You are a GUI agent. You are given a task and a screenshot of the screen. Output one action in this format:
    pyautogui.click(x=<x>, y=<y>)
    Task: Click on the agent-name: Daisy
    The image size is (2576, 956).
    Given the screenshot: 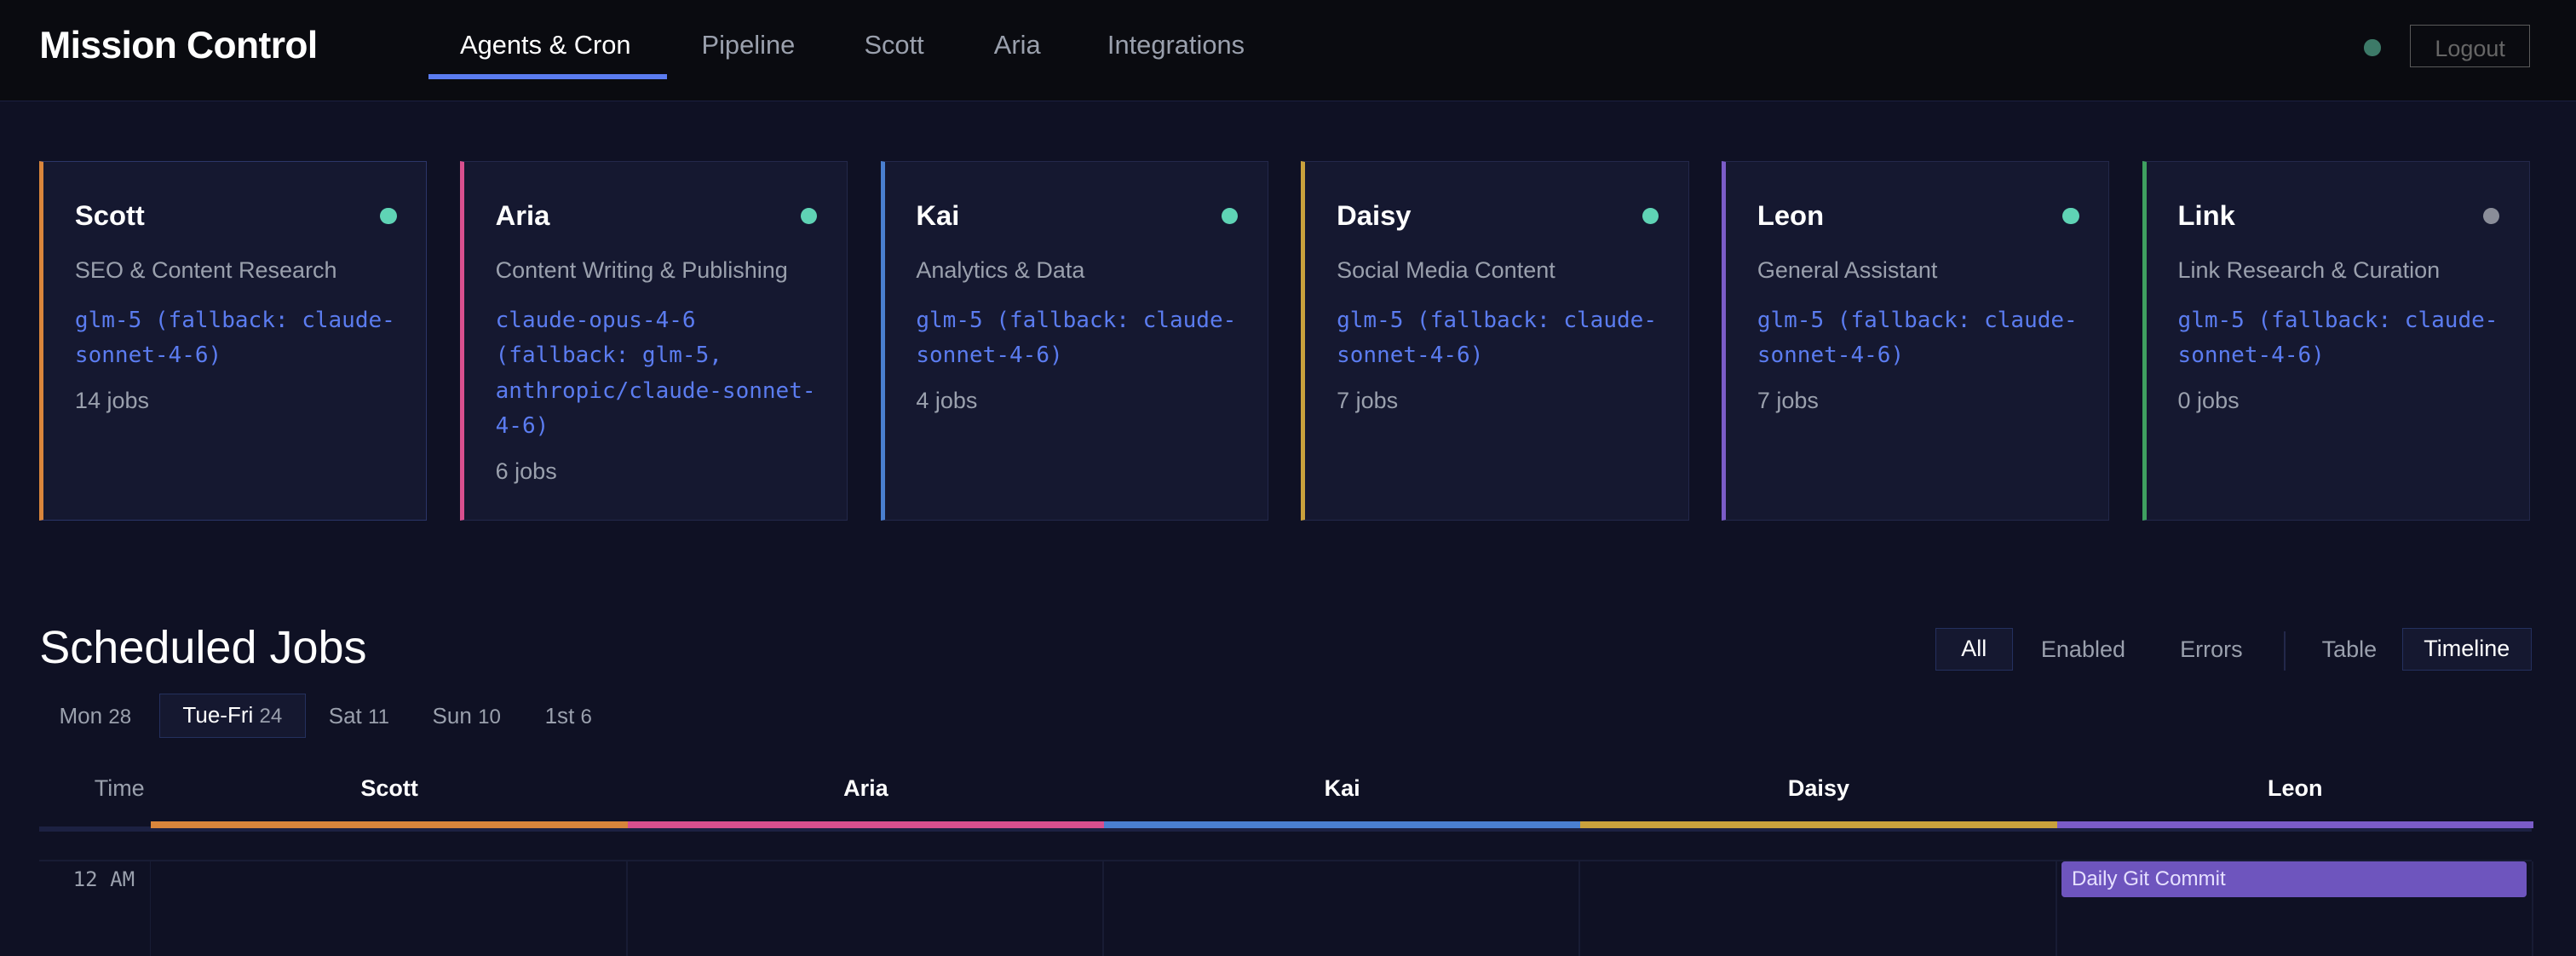 What is the action you would take?
    pyautogui.click(x=1375, y=215)
    